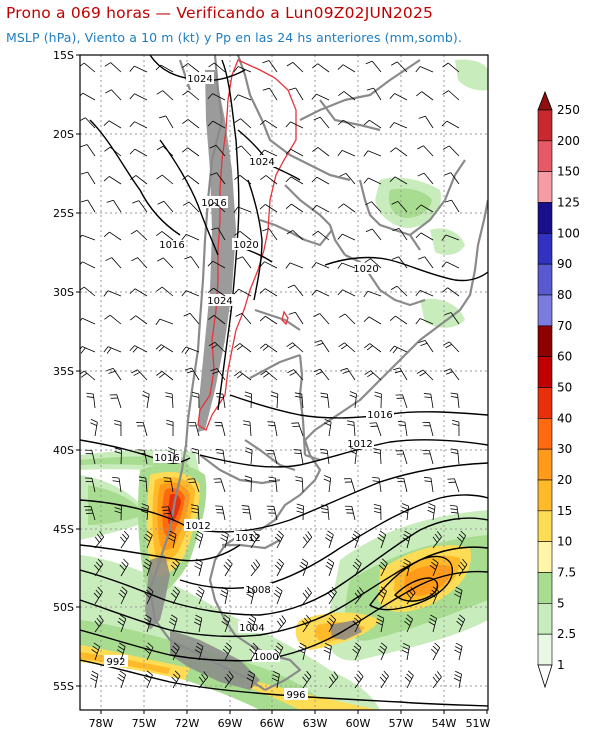 The height and width of the screenshot is (750, 600). Describe the element at coordinates (166, 458) in the screenshot. I see `isobar-label: 1016` at that location.